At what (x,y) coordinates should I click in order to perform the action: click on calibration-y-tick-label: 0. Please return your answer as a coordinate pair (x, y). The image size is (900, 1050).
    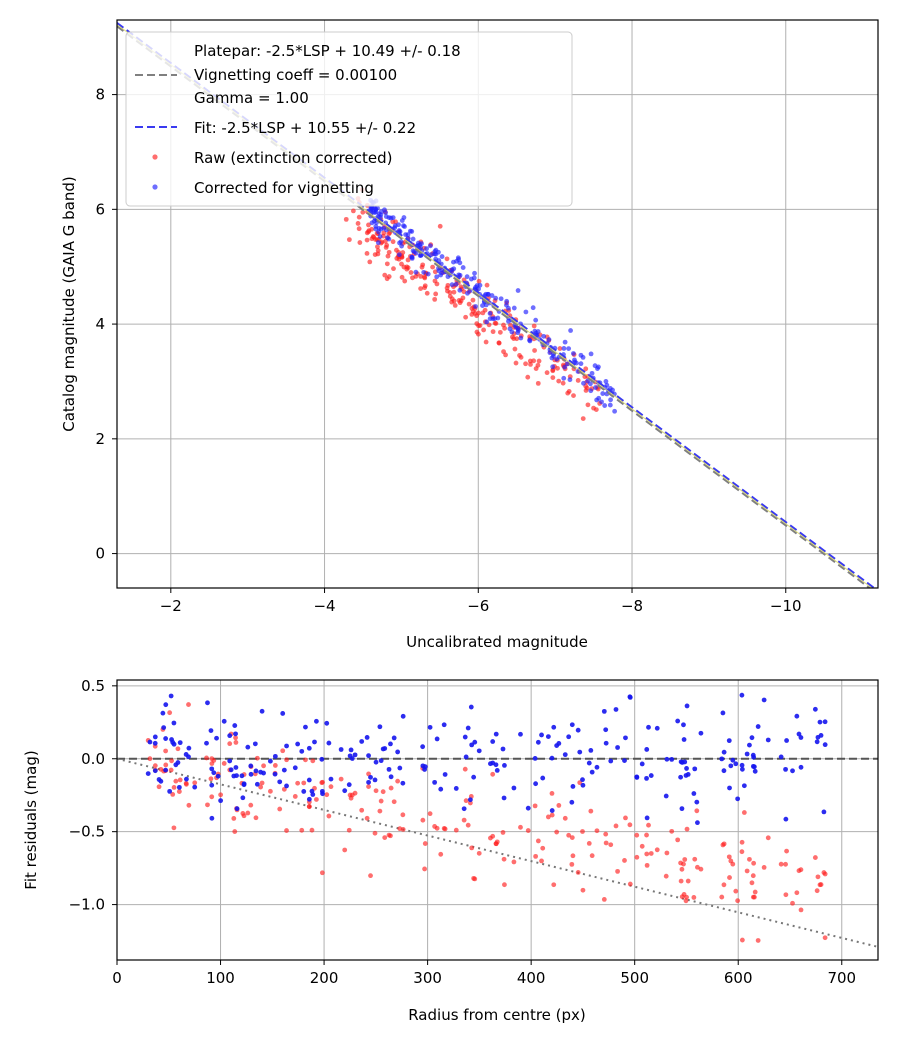
    Looking at the image, I should click on (100, 554).